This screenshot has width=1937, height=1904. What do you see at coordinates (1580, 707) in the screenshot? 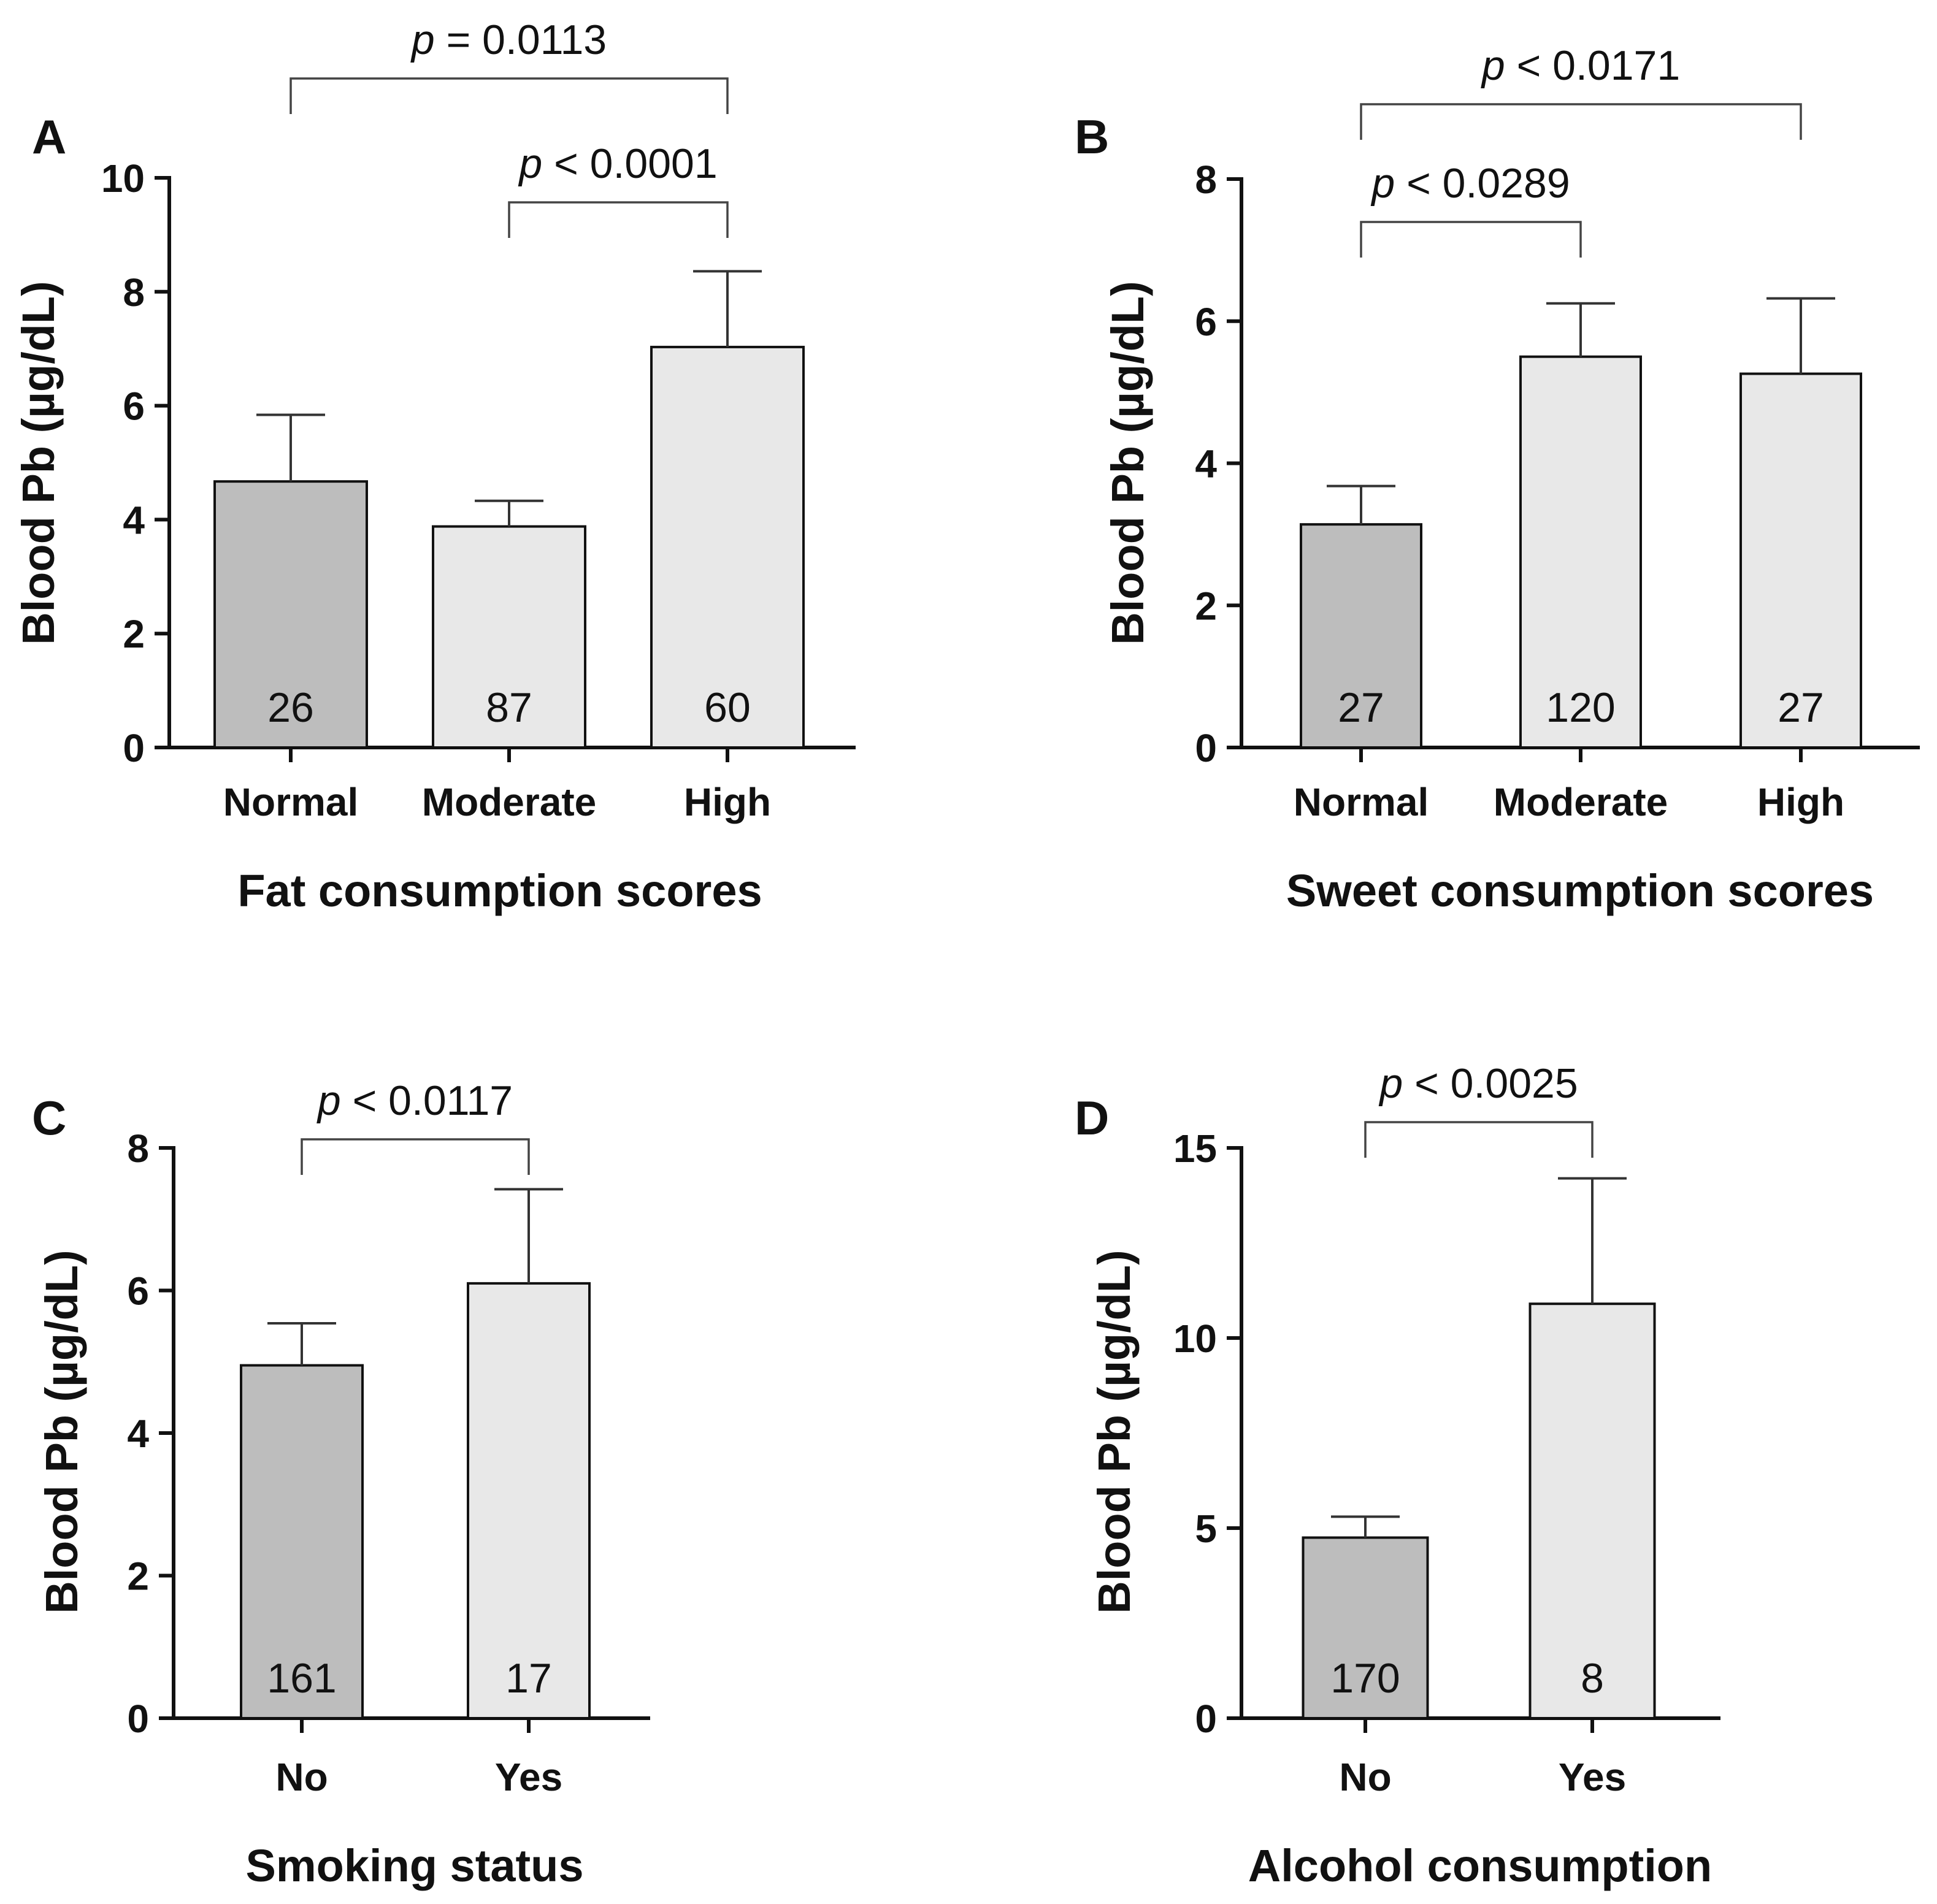
I see `n-label: 120` at bounding box center [1580, 707].